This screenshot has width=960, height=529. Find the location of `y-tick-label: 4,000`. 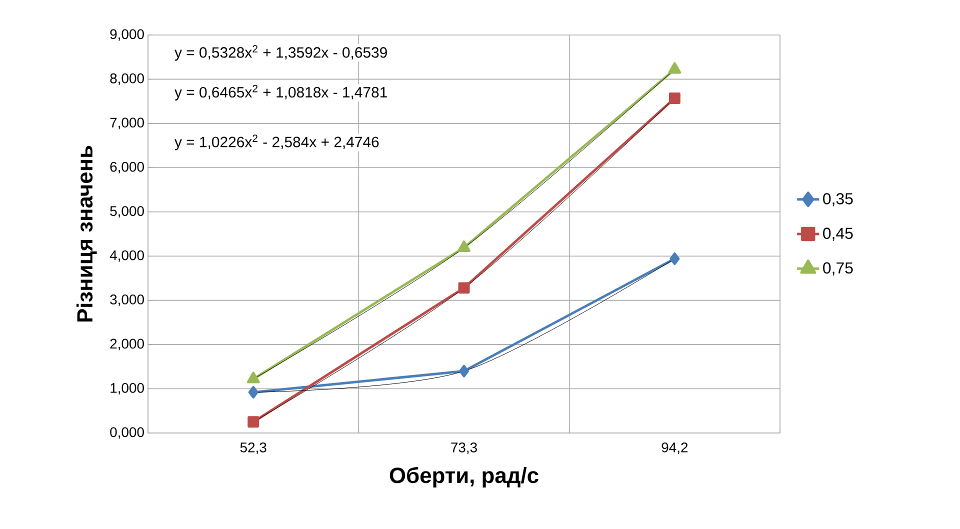

y-tick-label: 4,000 is located at coordinates (127, 256).